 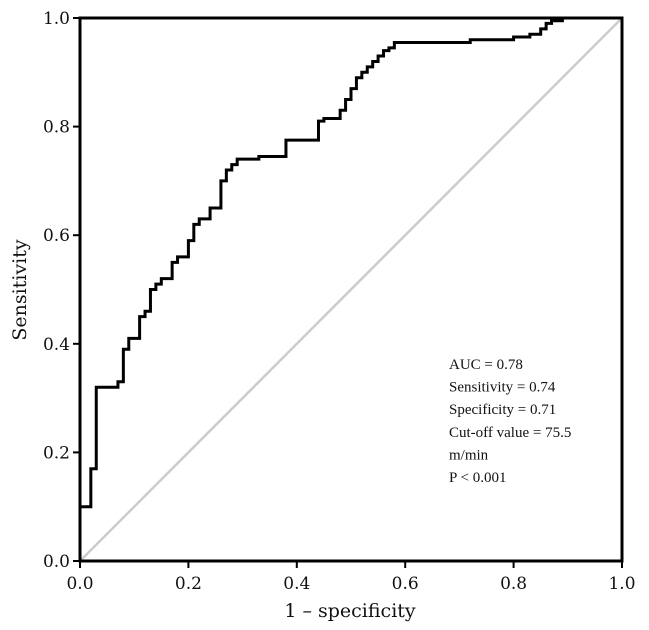 I want to click on x-tick-label: 0.4, so click(x=296, y=584).